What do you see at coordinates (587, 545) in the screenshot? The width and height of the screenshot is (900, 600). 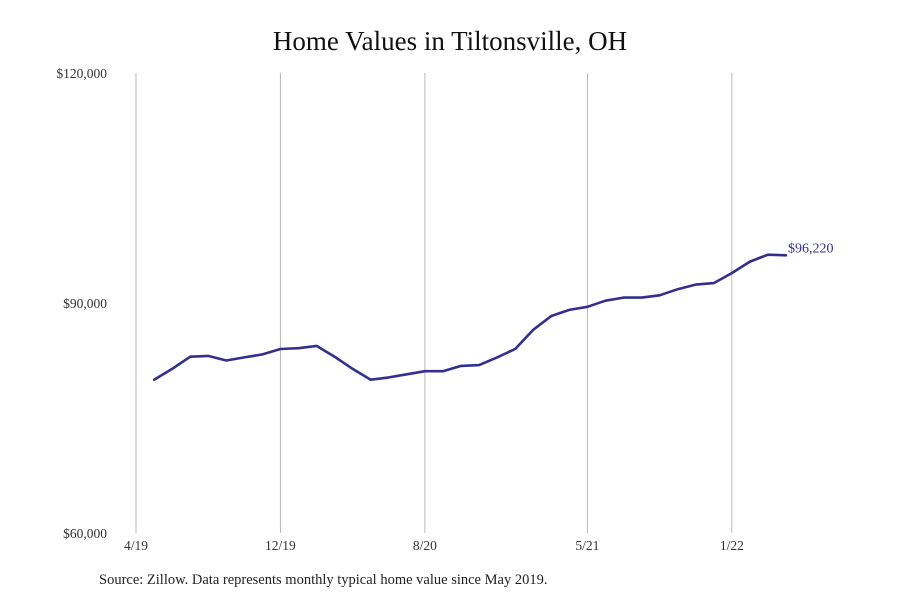 I see `x-tick-label: 5/21` at bounding box center [587, 545].